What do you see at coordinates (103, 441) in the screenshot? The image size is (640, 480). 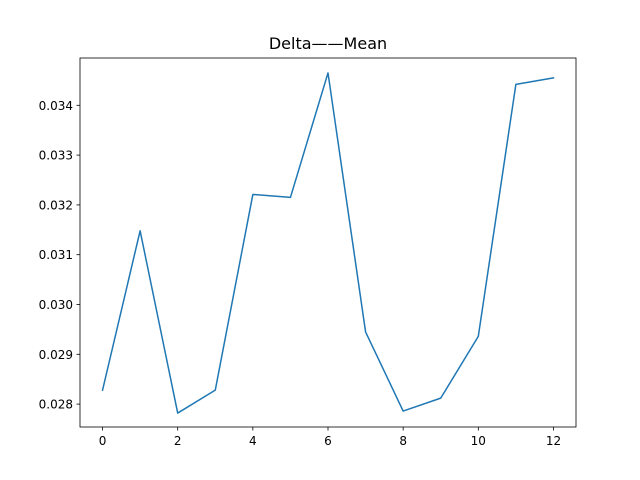 I see `x-tick-label: 0` at bounding box center [103, 441].